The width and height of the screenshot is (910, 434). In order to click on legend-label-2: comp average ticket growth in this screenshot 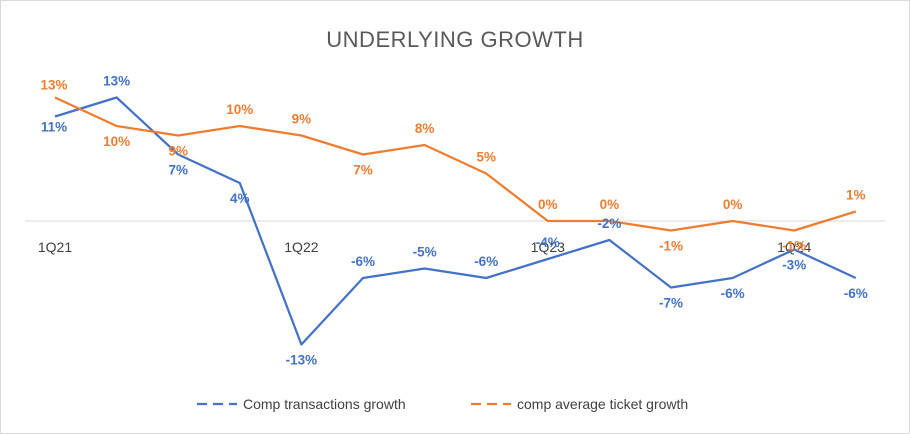, I will do `click(602, 404)`.